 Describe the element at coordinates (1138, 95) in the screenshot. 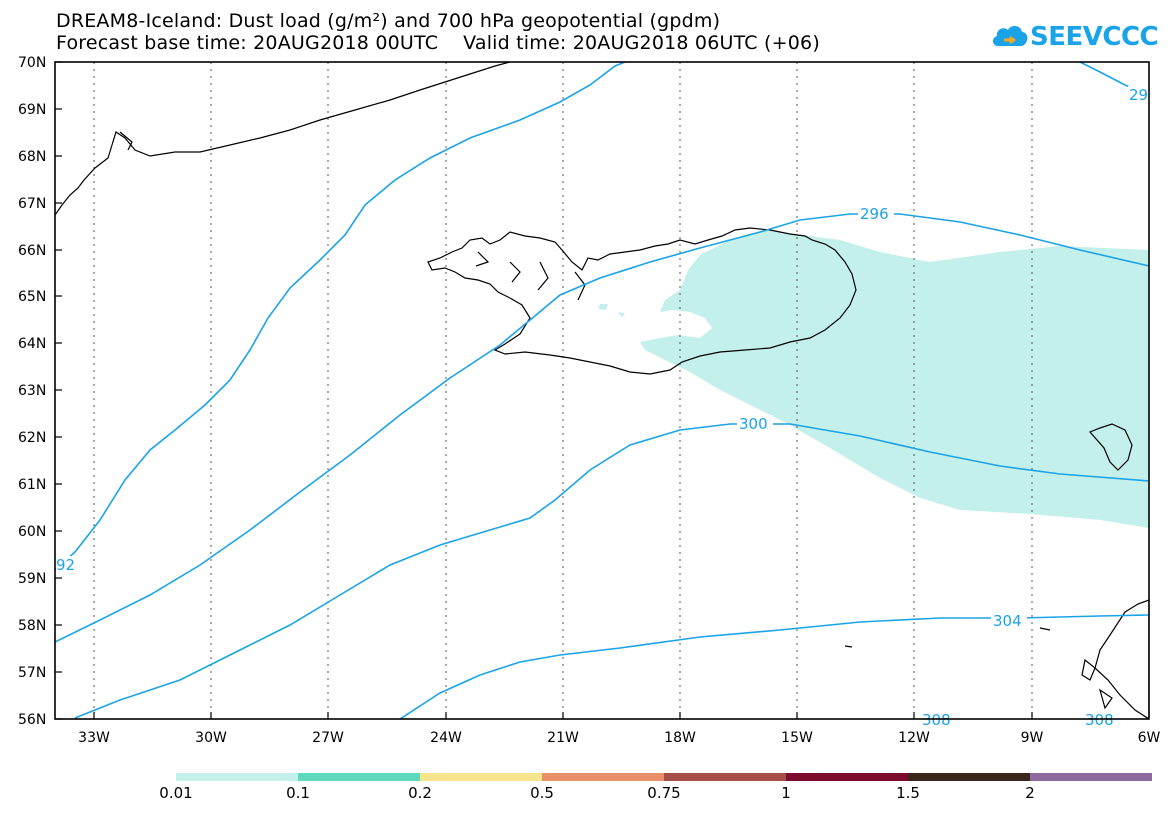

I see `contour-label-29: 29` at that location.